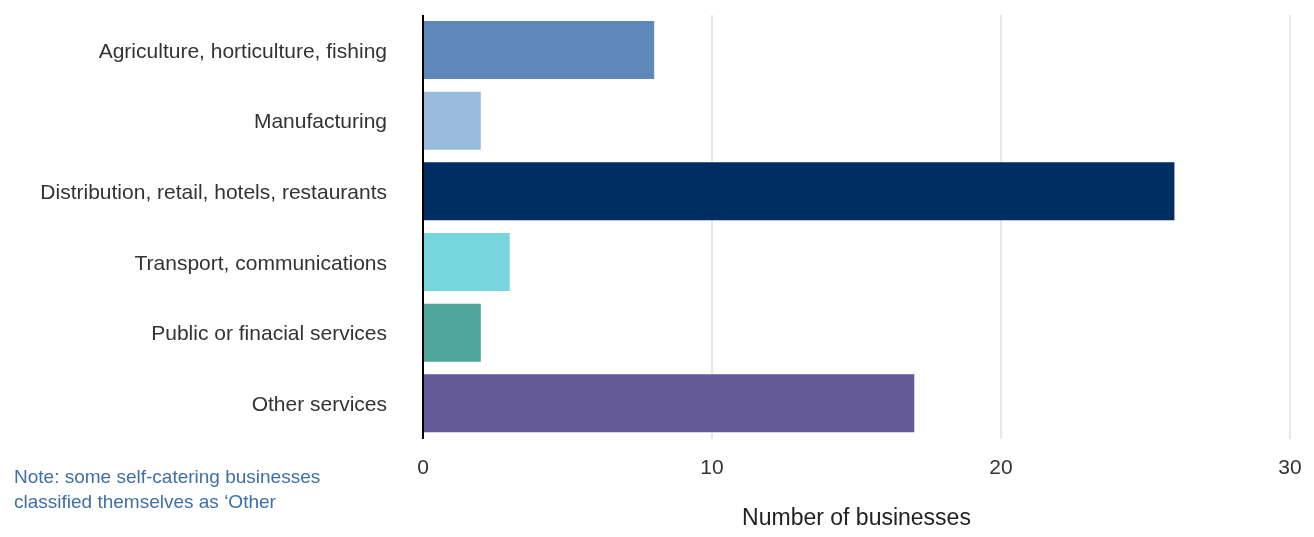 The width and height of the screenshot is (1314, 537). Describe the element at coordinates (319, 404) in the screenshot. I see `y-tick-label: Other services` at that location.